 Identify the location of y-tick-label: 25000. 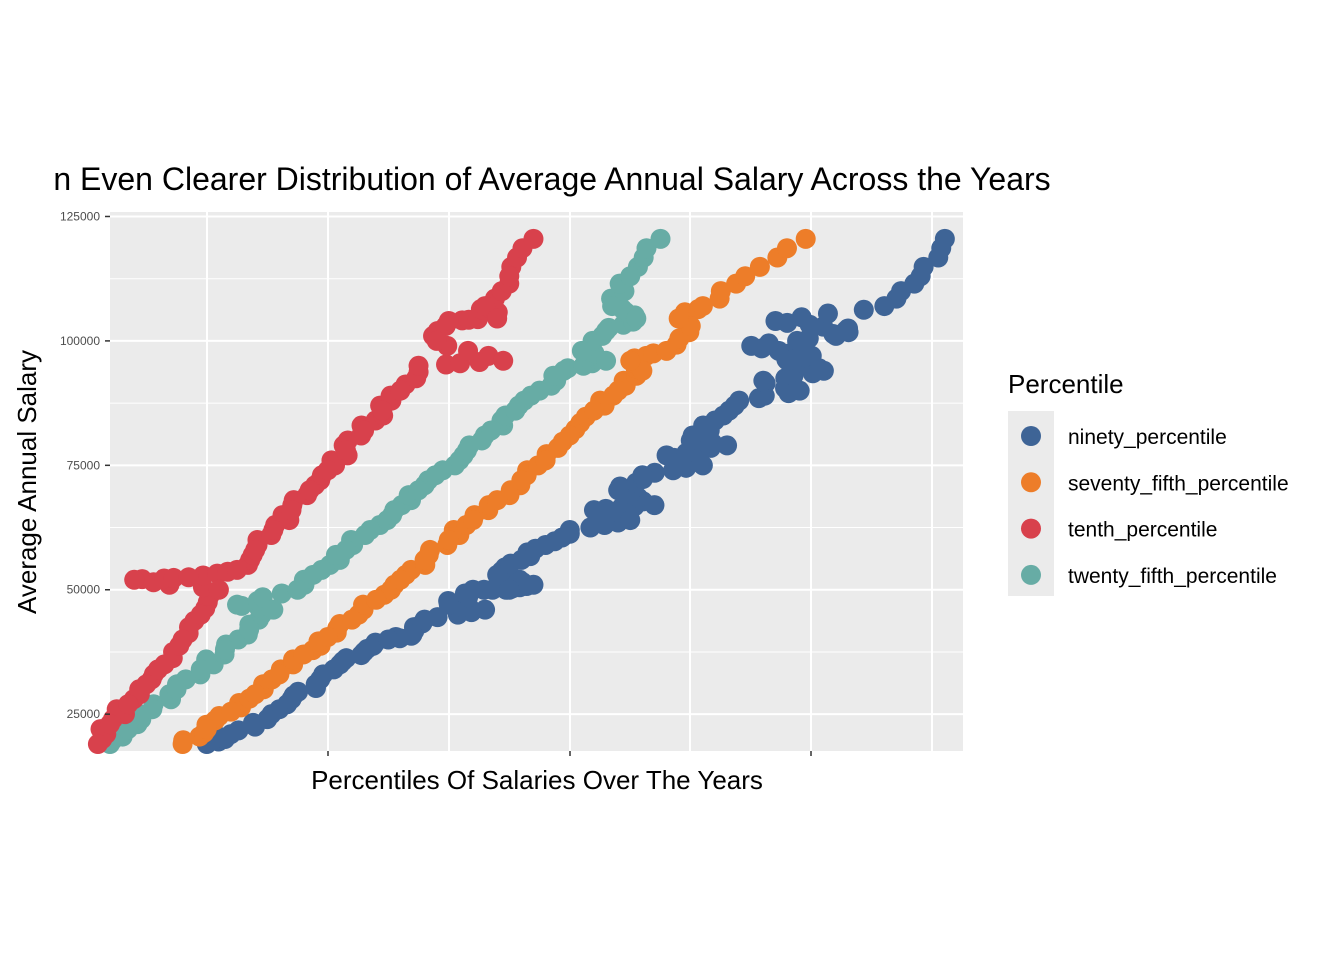
(84, 714).